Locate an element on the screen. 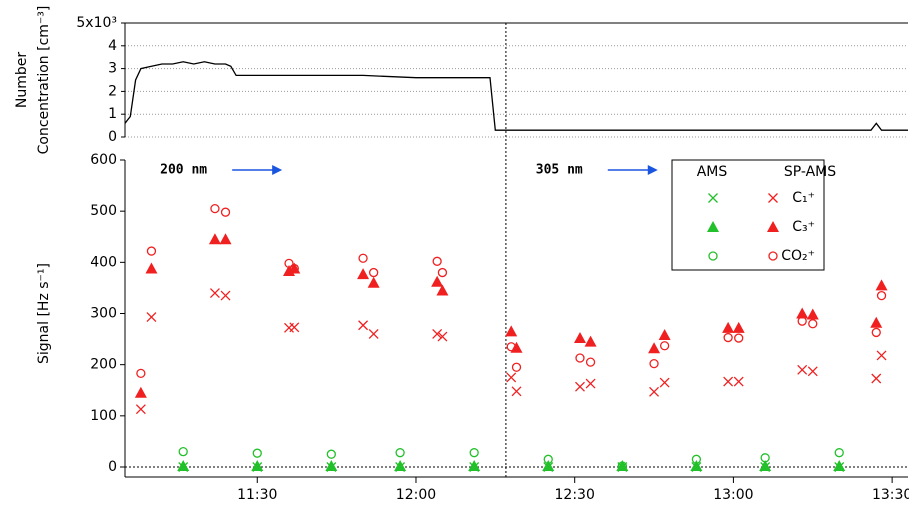 This screenshot has width=909, height=514. x-tick-label: 11:30 is located at coordinates (257, 495).